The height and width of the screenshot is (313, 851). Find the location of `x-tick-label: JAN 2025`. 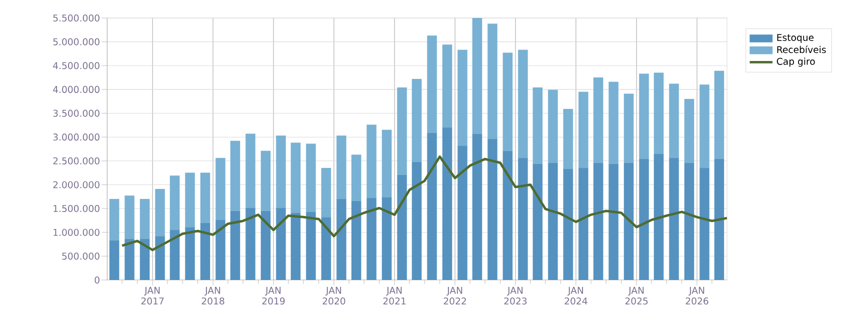

x-tick-label: JAN 2025 is located at coordinates (636, 295).